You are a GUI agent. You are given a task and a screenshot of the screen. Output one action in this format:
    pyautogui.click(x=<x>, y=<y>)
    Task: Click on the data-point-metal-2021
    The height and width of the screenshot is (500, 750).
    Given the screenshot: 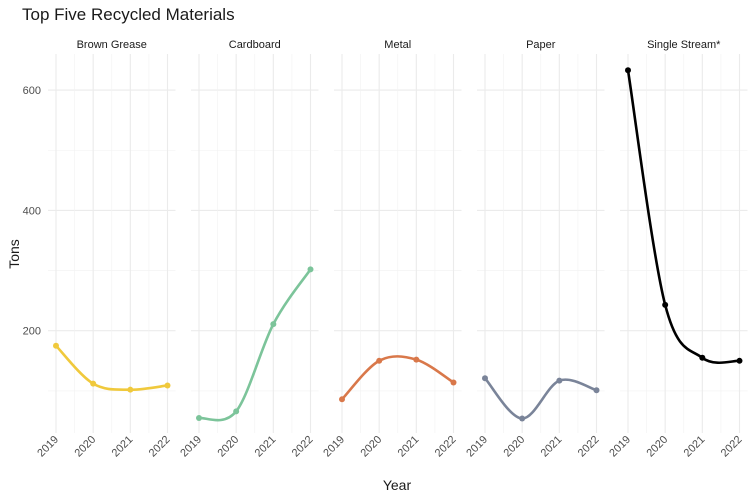 What is the action you would take?
    pyautogui.click(x=416, y=359)
    